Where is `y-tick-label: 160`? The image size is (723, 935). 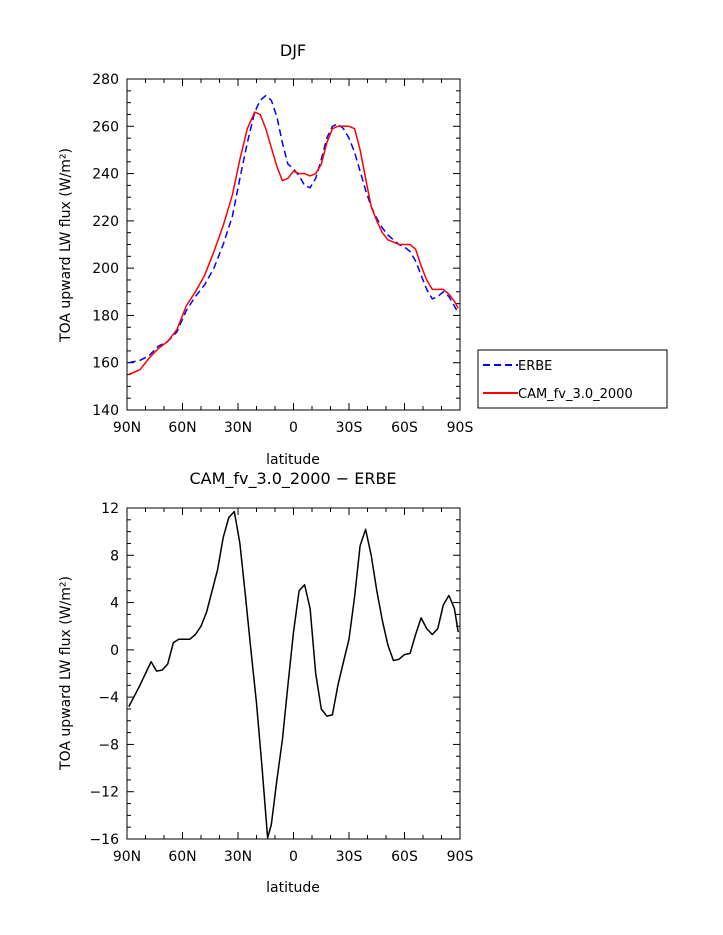
y-tick-label: 160 is located at coordinates (105, 364).